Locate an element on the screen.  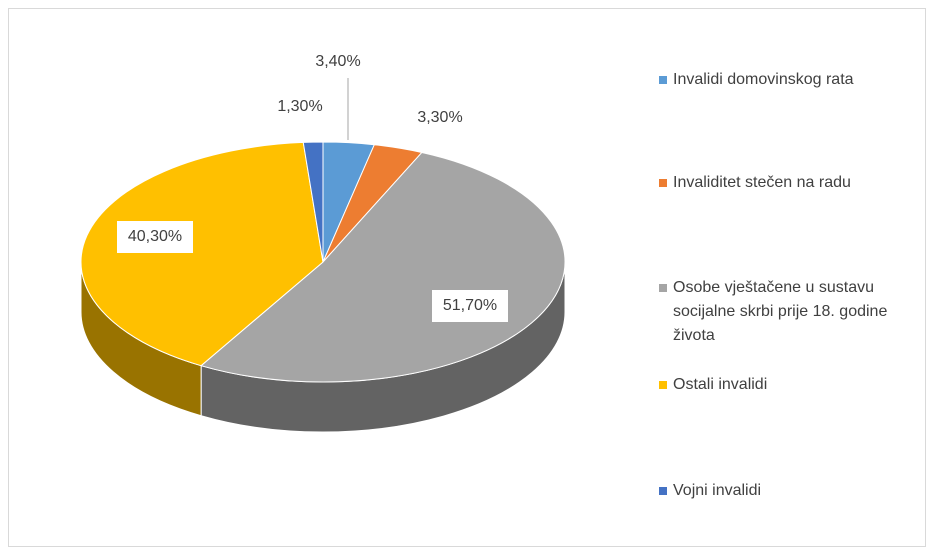
data-label: 1,30% is located at coordinates (299, 106).